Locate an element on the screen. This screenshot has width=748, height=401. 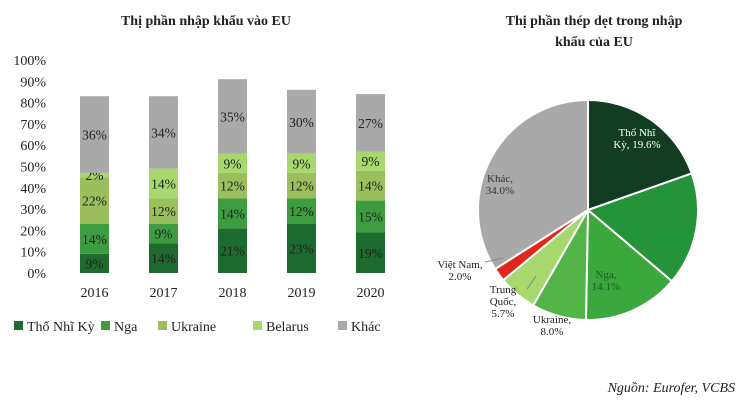
bar-legend: Thổ Nhĩ Kỳ Nga Ukraine Belarus Khác is located at coordinates (197, 327).